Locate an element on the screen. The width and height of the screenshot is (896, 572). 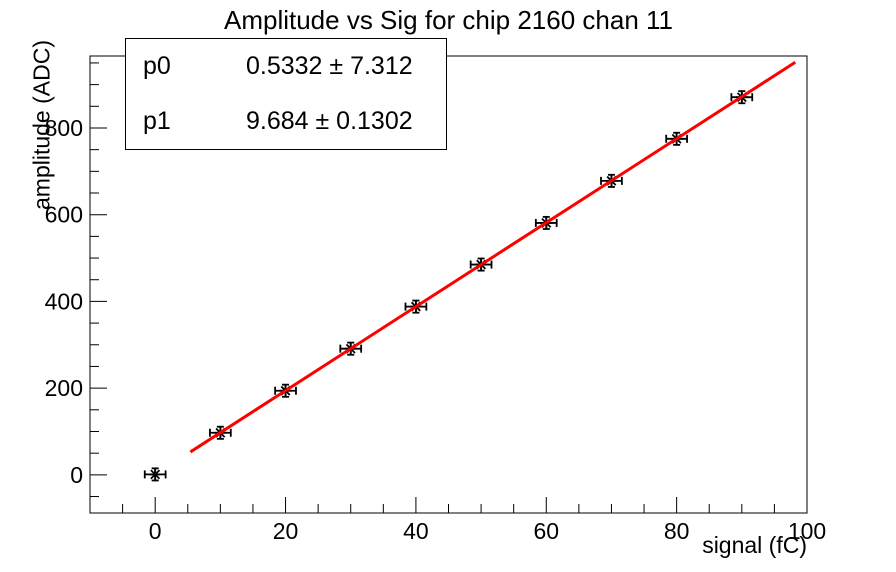
x-tick-label: 60 is located at coordinates (546, 531).